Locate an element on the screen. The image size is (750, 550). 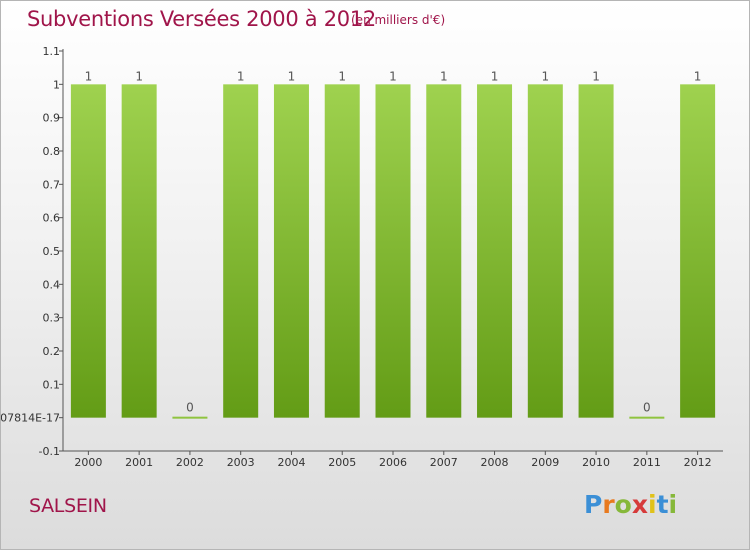
x-tick-label: 2006 is located at coordinates (393, 462).